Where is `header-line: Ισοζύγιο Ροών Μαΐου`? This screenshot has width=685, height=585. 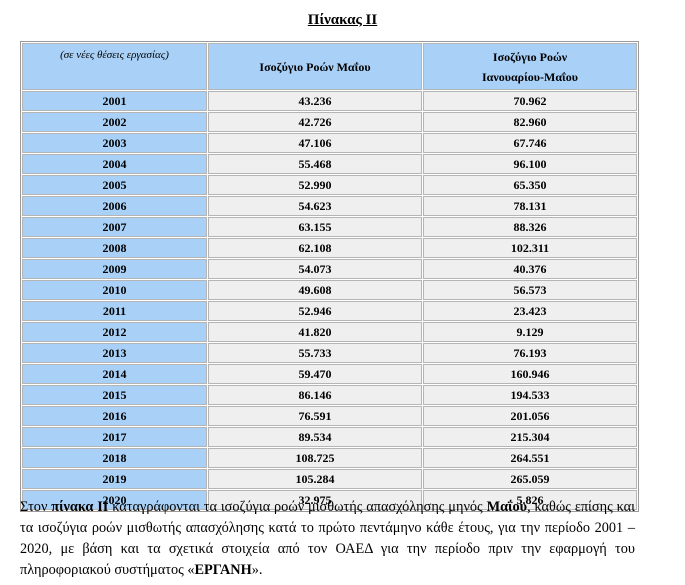 header-line: Ισοζύγιο Ροών Μαΐου is located at coordinates (315, 66).